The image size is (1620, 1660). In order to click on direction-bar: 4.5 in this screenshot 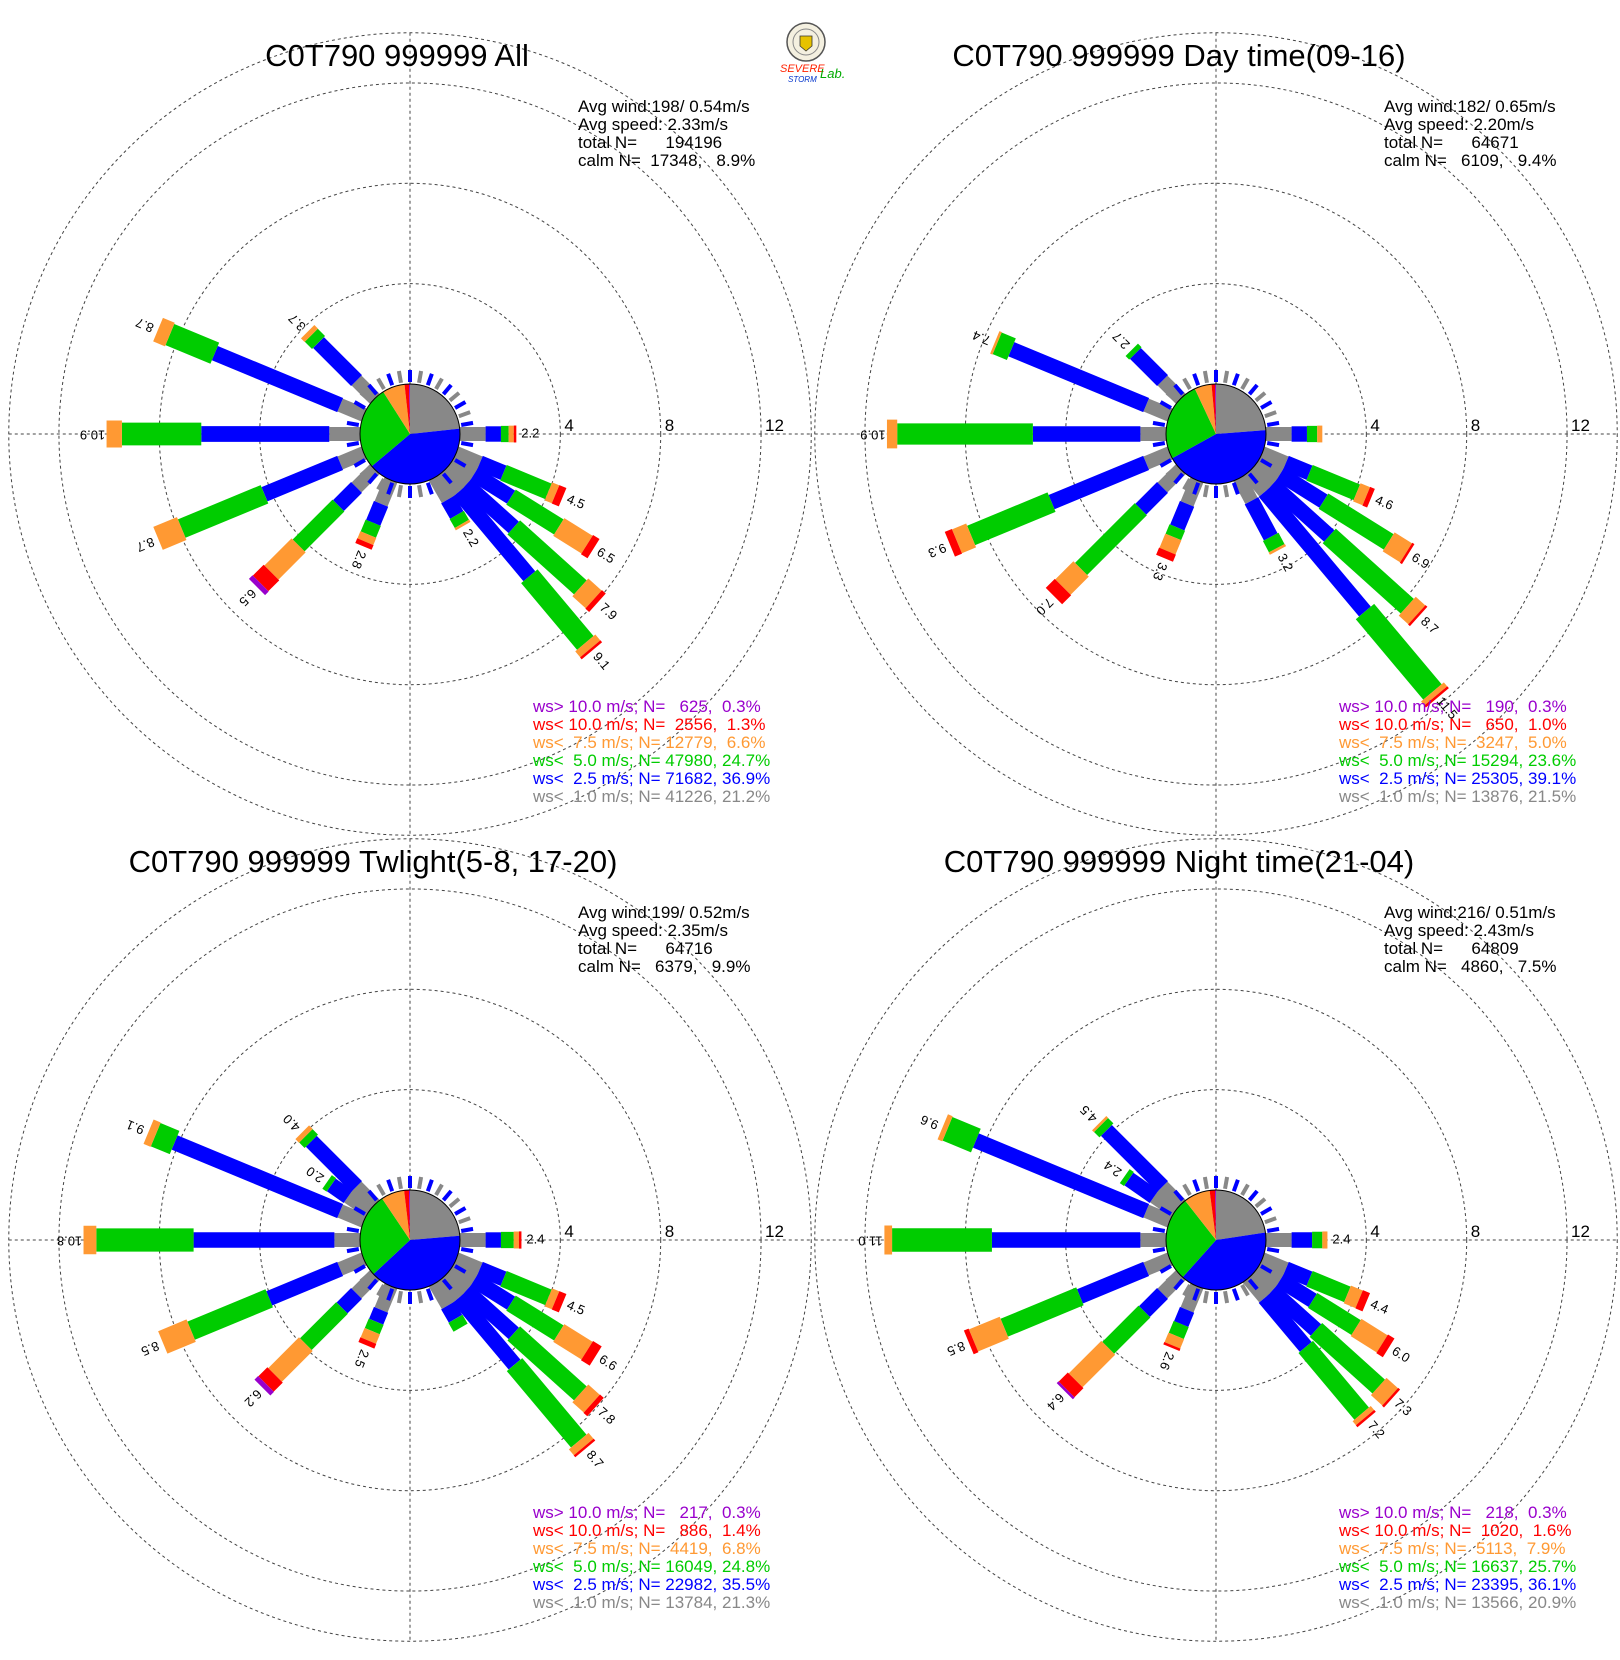, I will do `click(520, 479)`.